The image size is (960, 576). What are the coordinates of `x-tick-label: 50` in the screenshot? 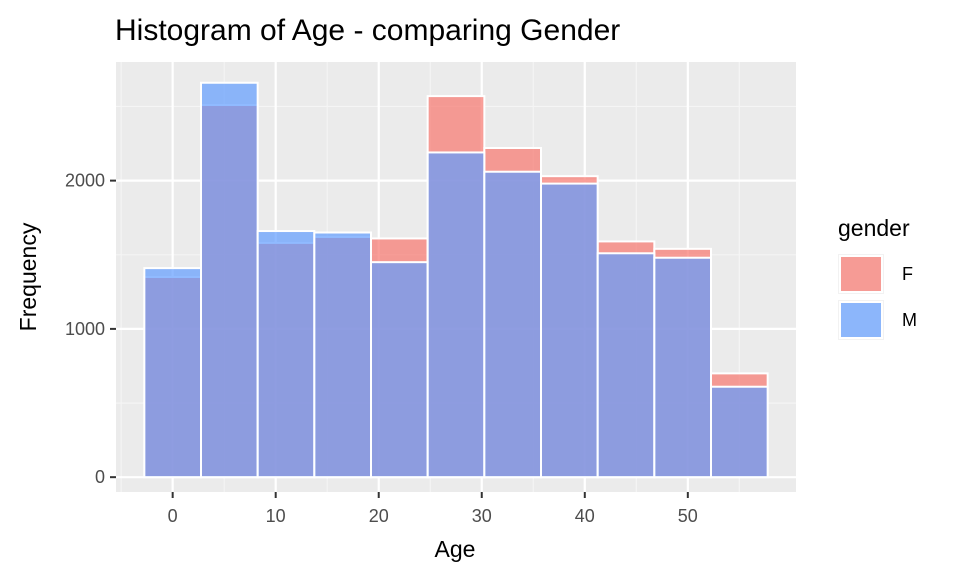 It's located at (688, 516).